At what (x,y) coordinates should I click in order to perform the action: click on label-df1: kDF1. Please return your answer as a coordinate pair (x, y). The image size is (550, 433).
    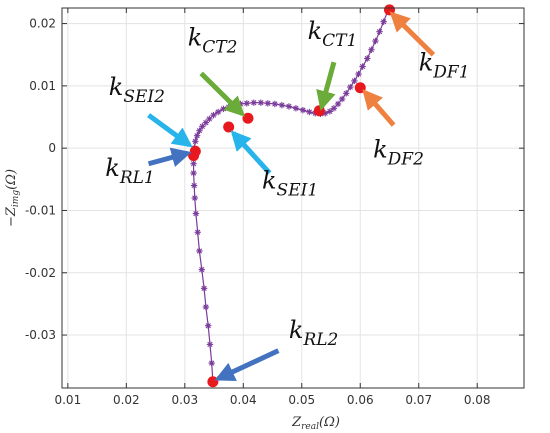
    Looking at the image, I should click on (444, 65).